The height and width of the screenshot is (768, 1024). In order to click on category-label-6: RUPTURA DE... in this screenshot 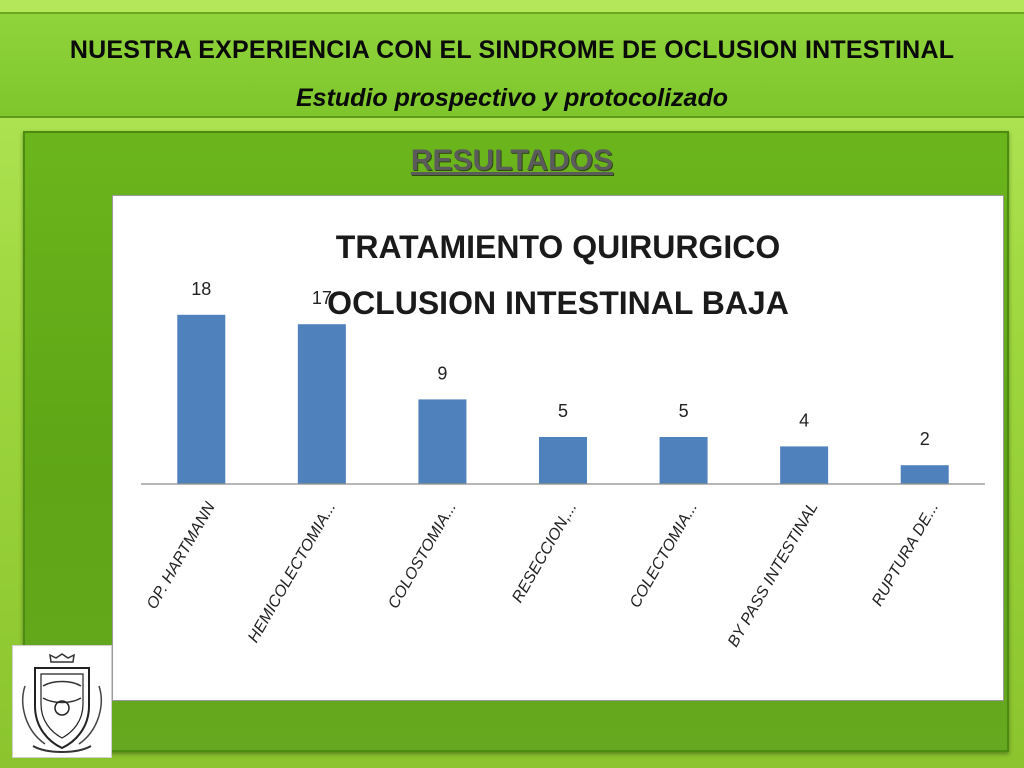, I will do `click(905, 555)`.